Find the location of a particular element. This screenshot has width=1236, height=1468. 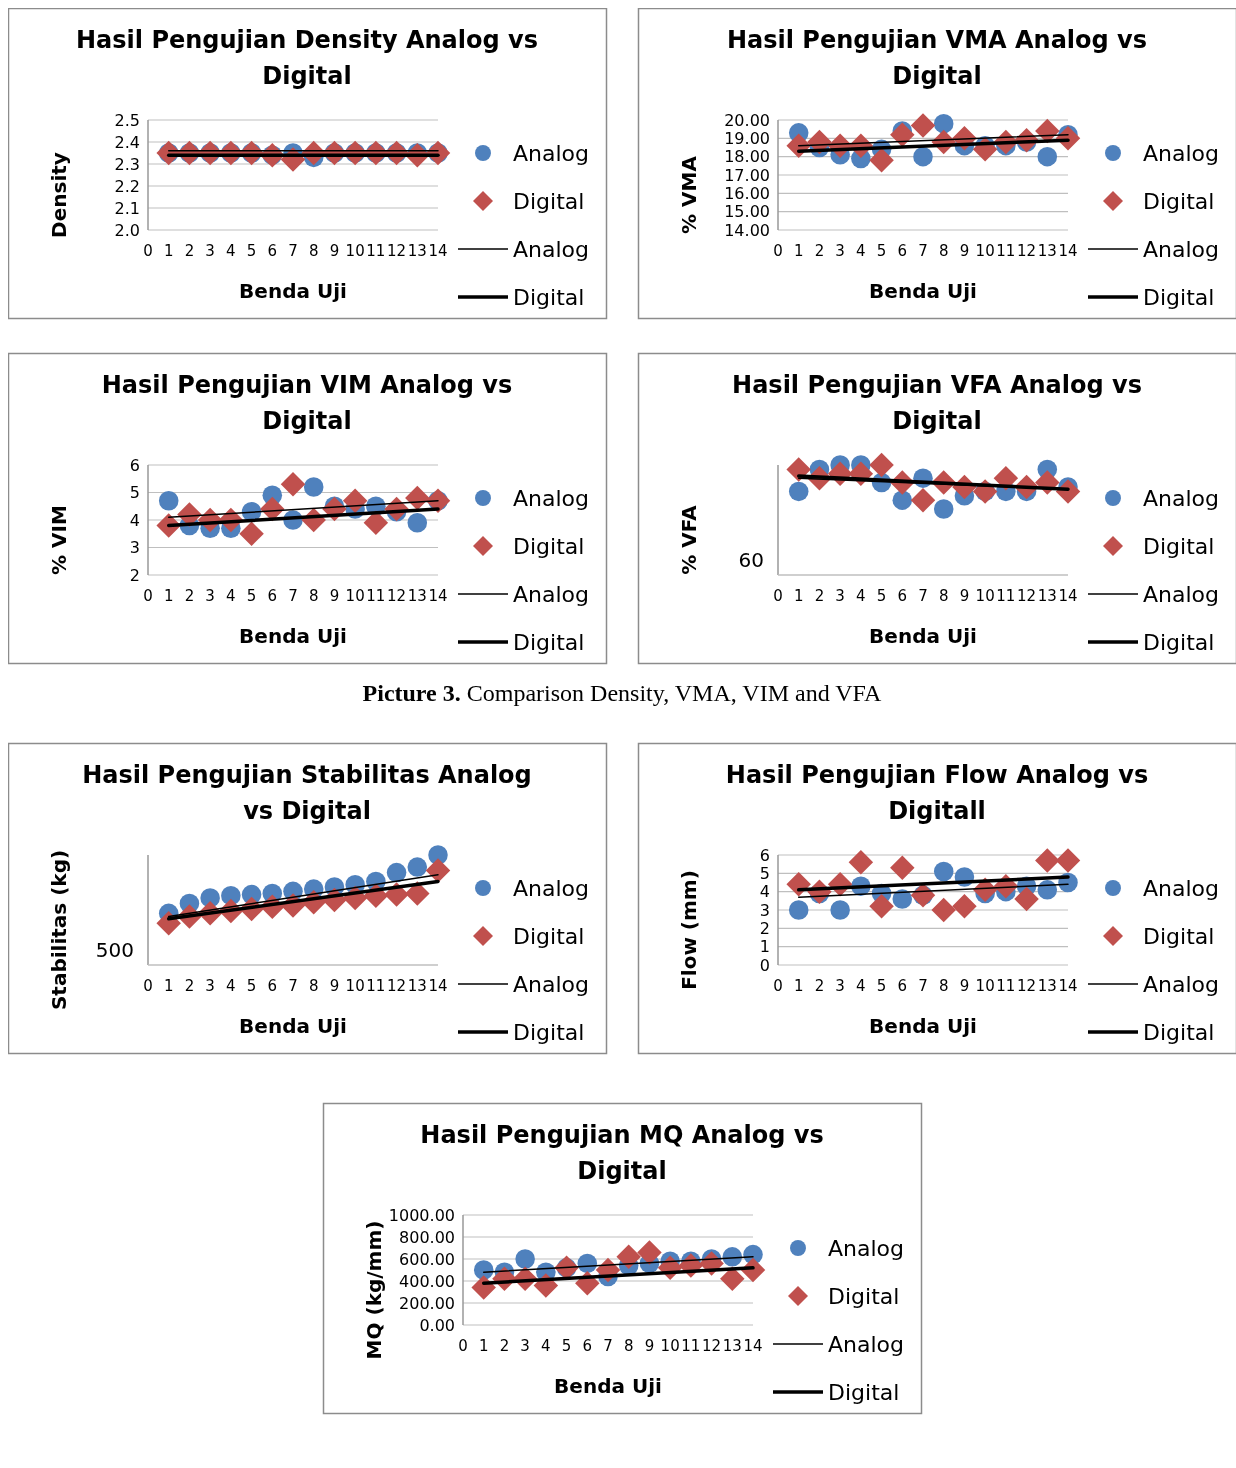

y-tick-label: 5 is located at coordinates (134, 493).